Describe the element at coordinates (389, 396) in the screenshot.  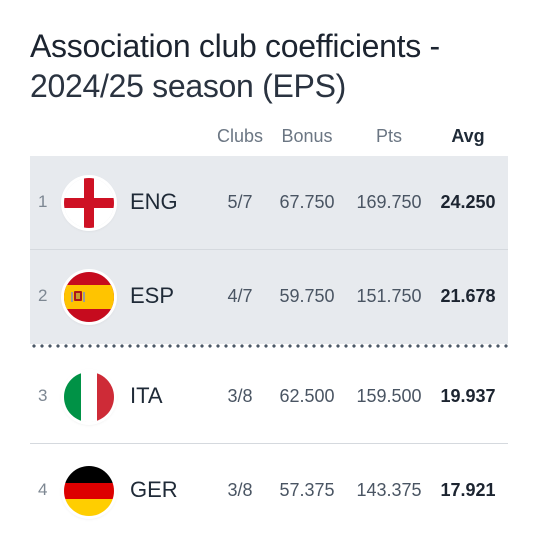
I see `pts-value: 159.500` at that location.